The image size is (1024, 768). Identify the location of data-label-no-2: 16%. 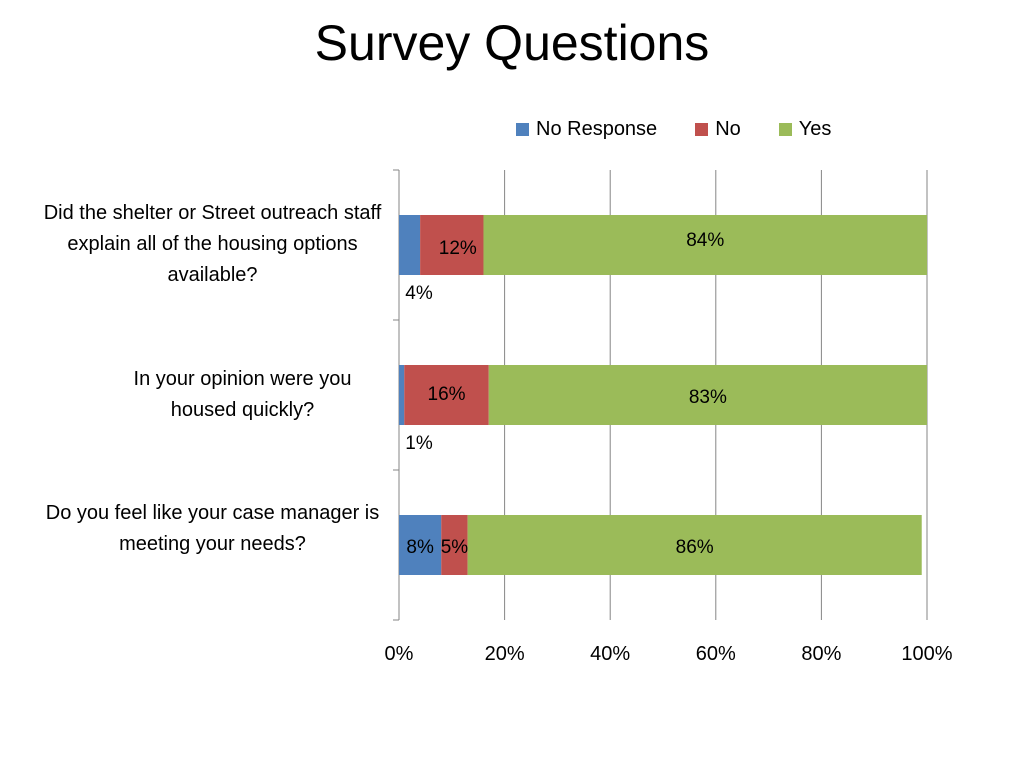
(447, 394).